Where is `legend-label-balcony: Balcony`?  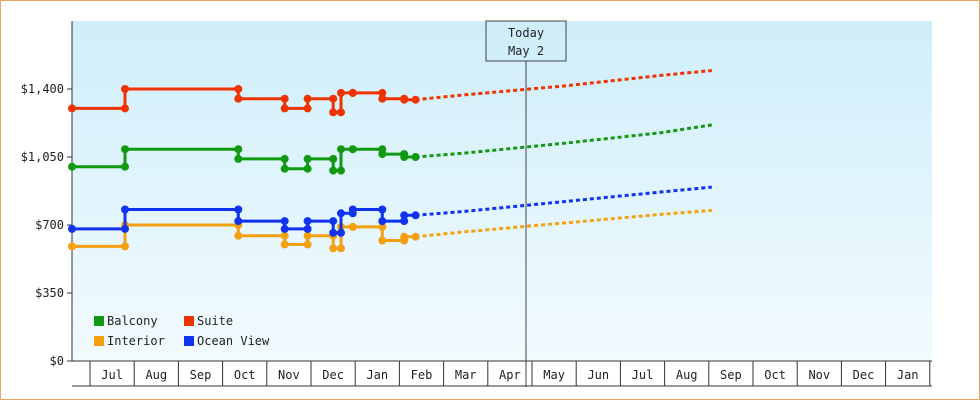 legend-label-balcony: Balcony is located at coordinates (132, 321).